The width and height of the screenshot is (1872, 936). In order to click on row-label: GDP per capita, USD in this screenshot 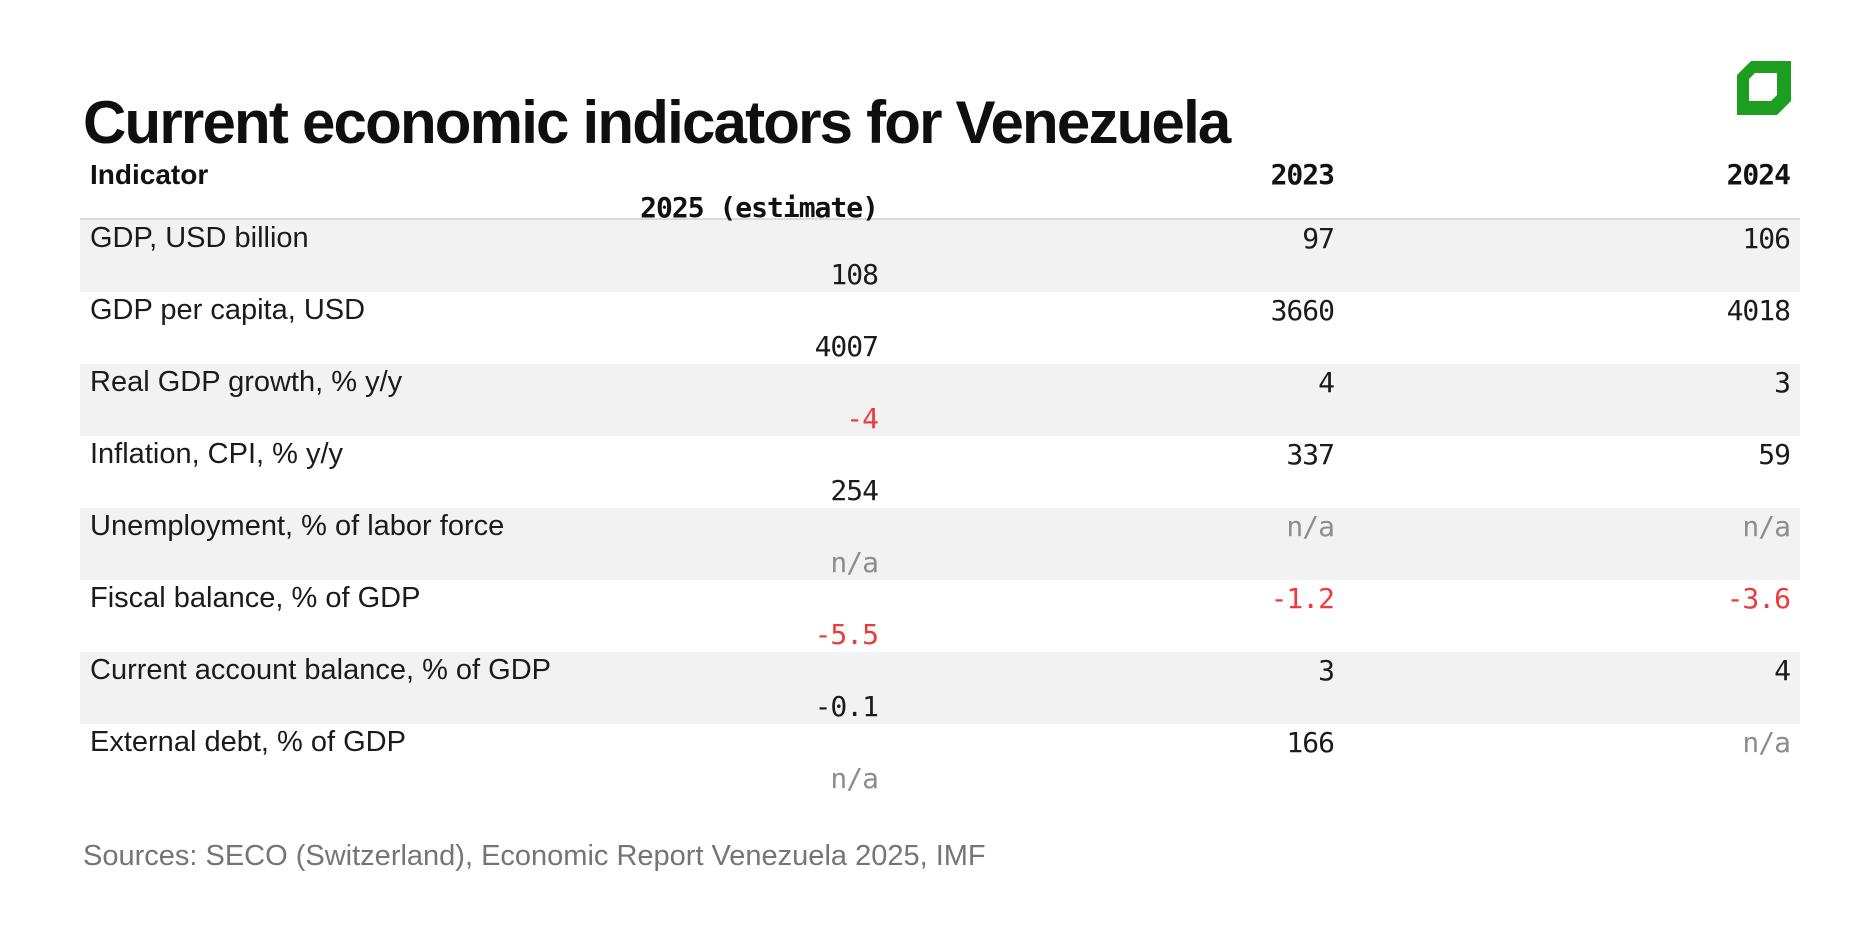, I will do `click(228, 309)`.